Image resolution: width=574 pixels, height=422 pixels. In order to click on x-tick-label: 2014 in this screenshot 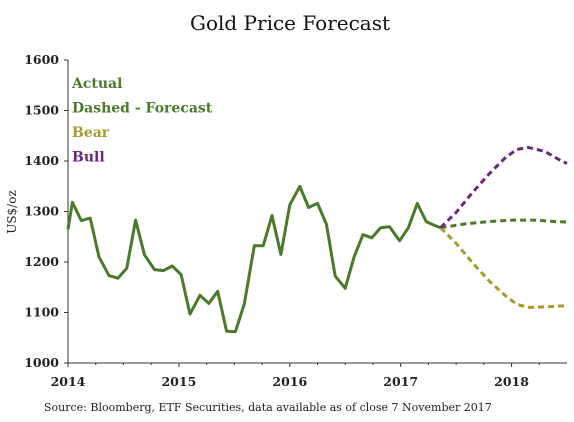, I will do `click(68, 381)`.